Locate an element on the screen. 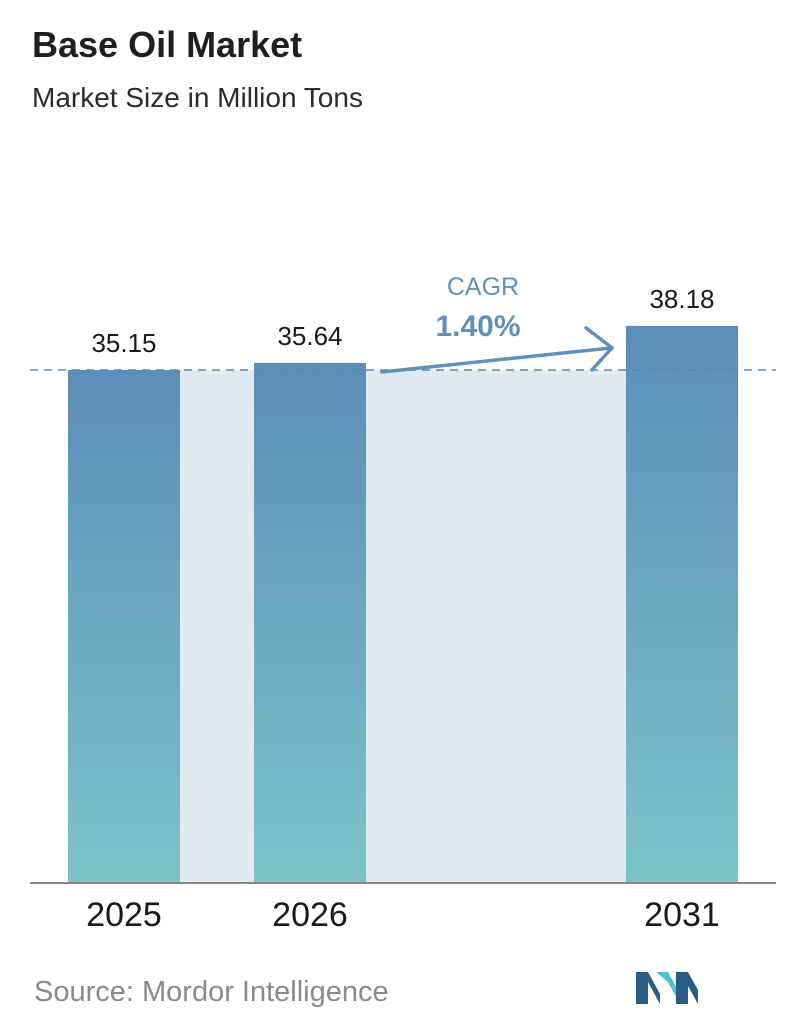 Image resolution: width=796 pixels, height=1034 pixels. bar-2031 is located at coordinates (682, 603).